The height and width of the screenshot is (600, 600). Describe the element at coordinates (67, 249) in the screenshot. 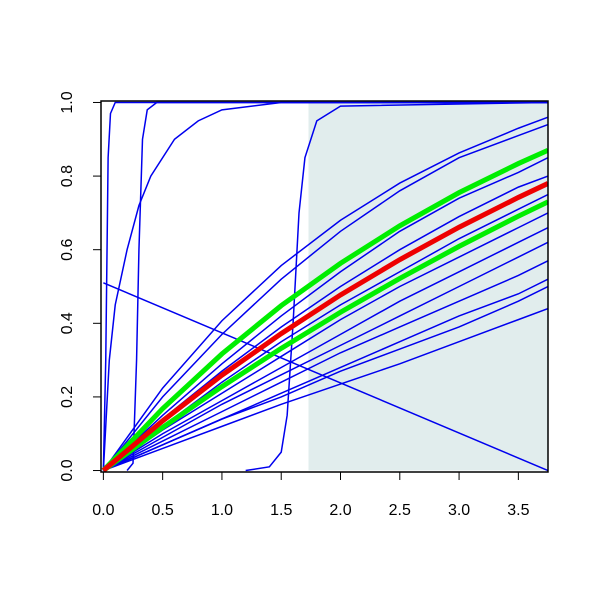

I see `y-tick-label: 0.6` at that location.